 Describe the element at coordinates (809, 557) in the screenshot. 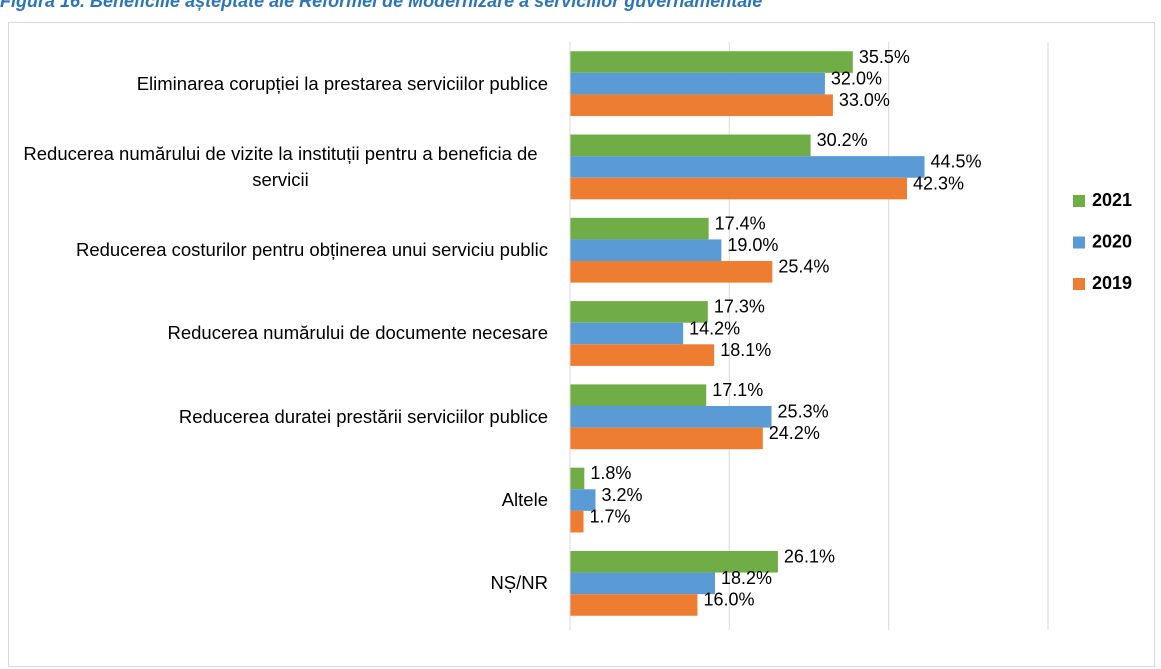

I see `data-label: 26.1%` at that location.